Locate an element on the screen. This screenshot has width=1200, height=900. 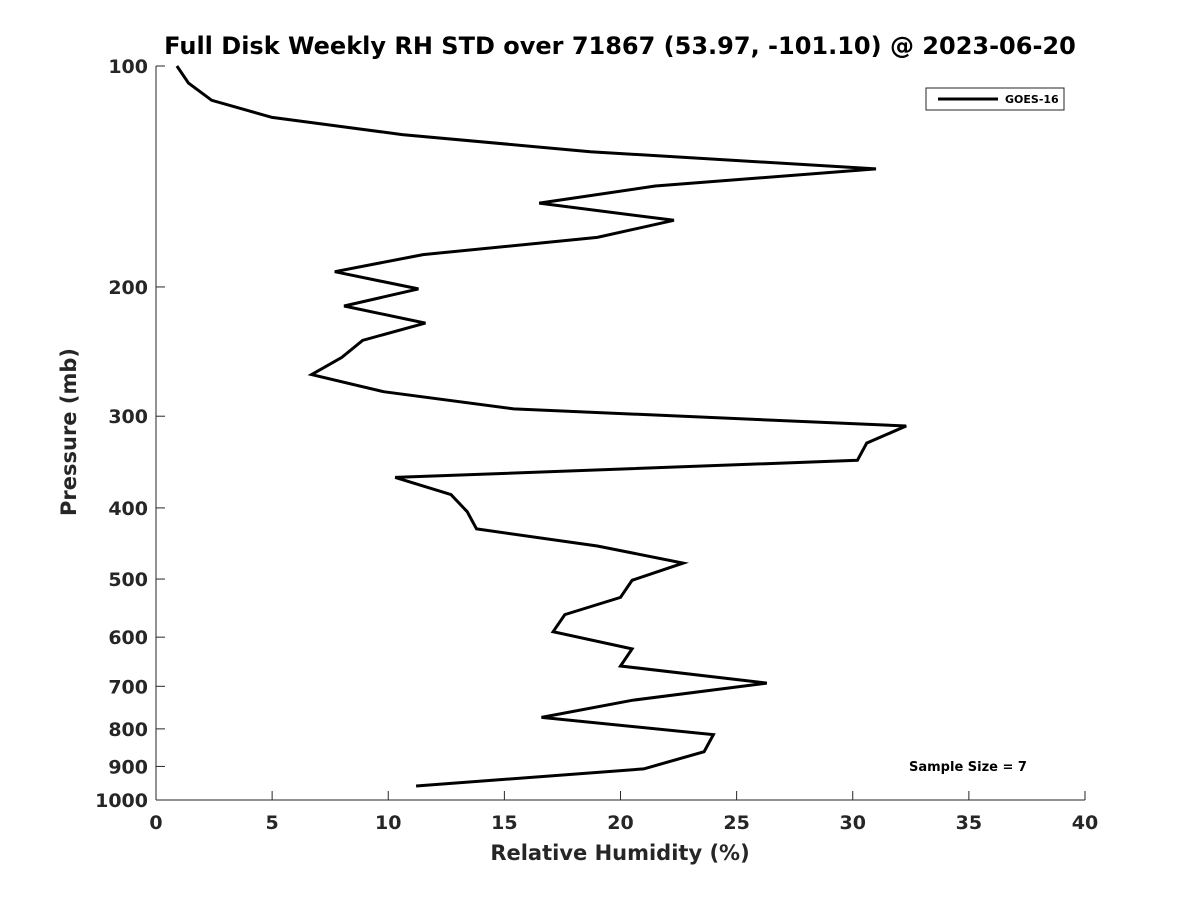
x-tick-label-5: 5 is located at coordinates (272, 823).